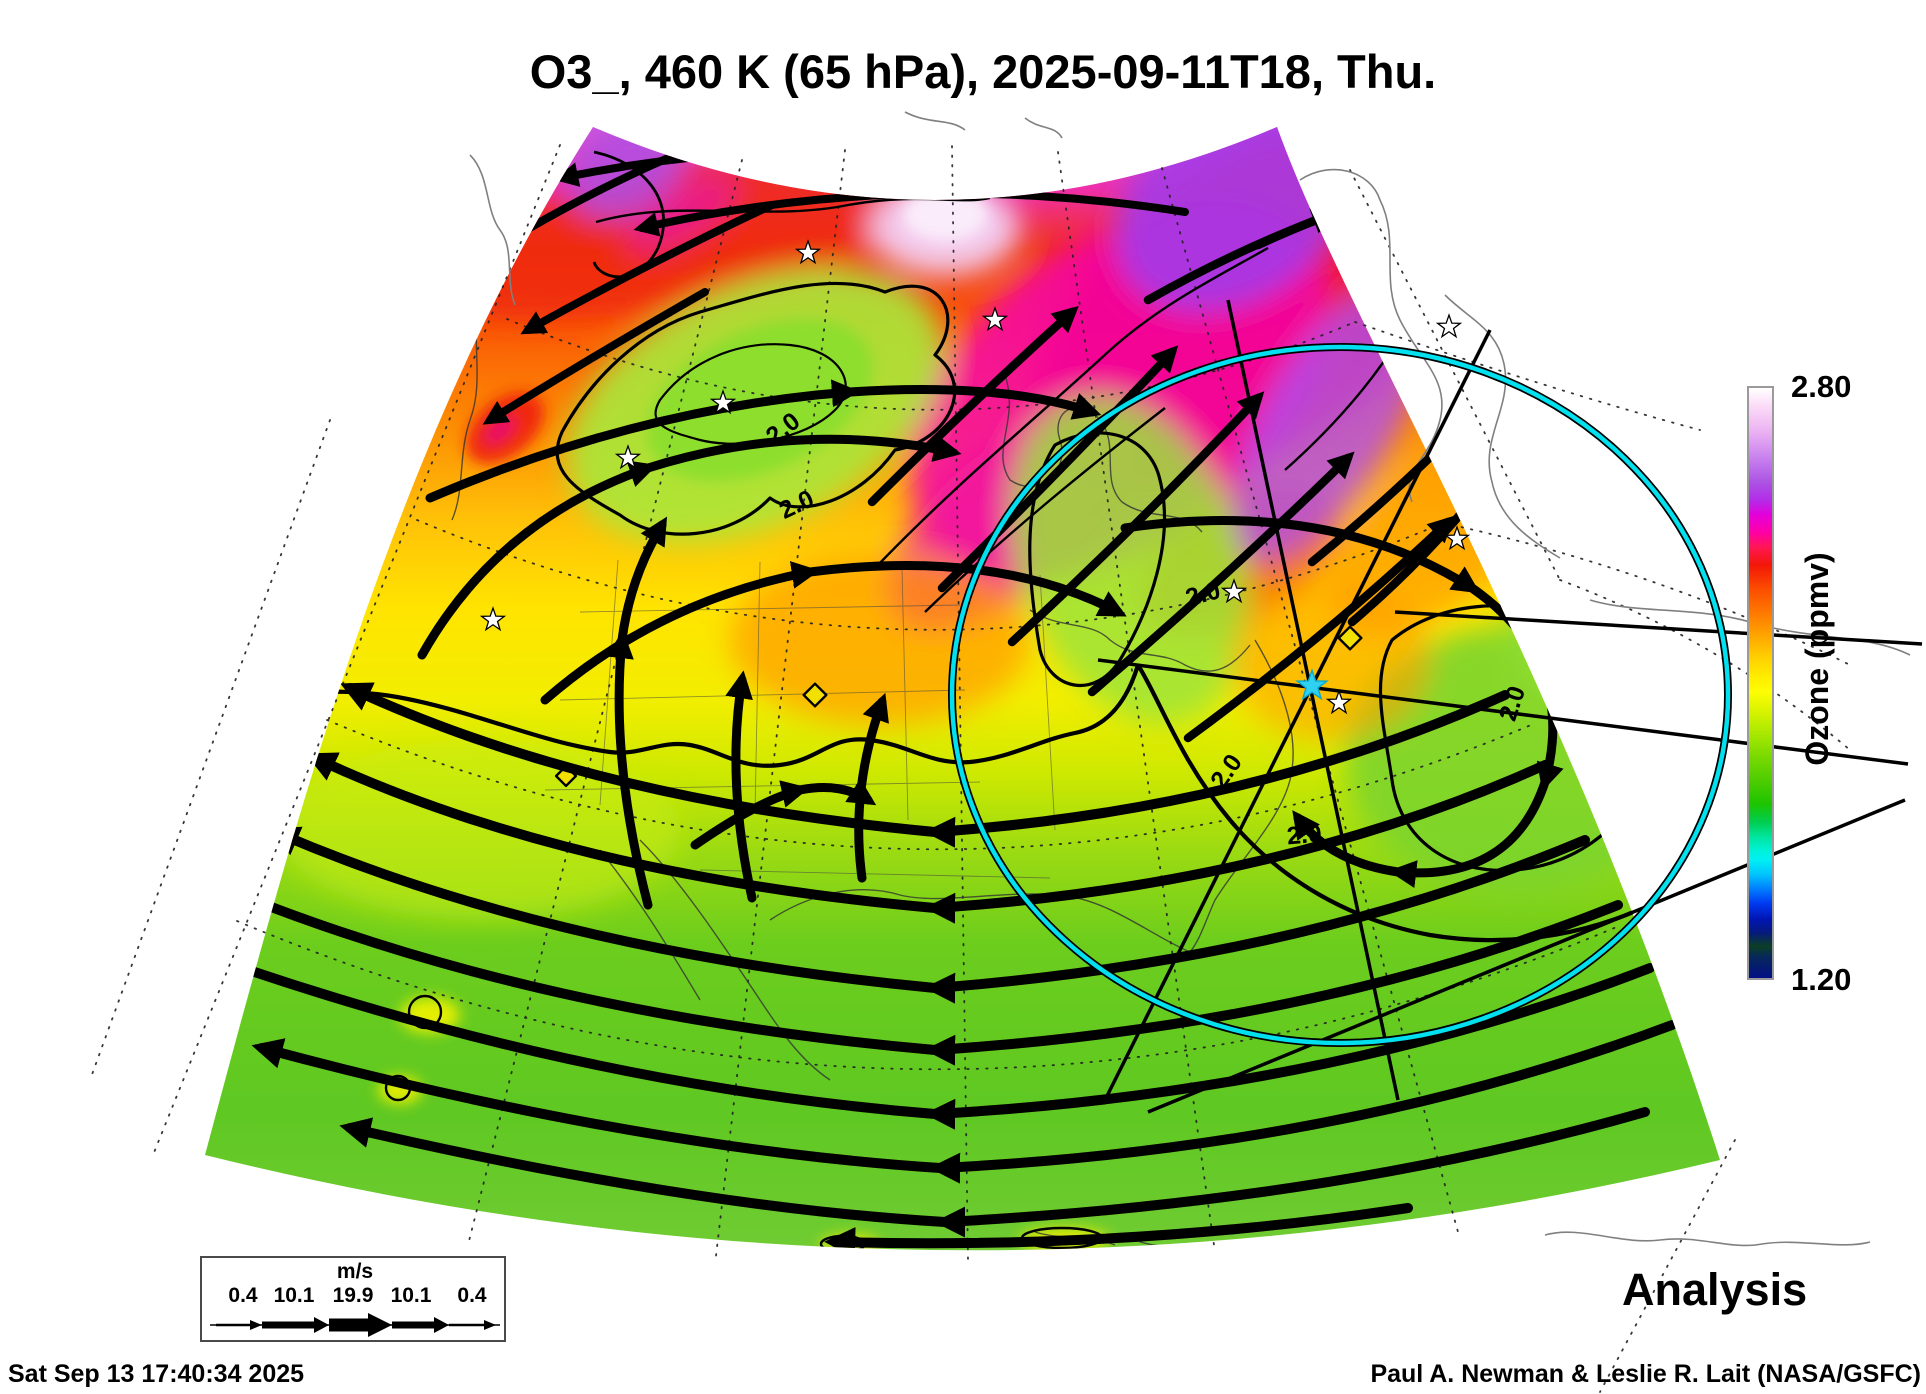 The image size is (1926, 1394). What do you see at coordinates (156, 1374) in the screenshot?
I see `generated-timestamp: Sat Sep 13 17:40:34 2025` at bounding box center [156, 1374].